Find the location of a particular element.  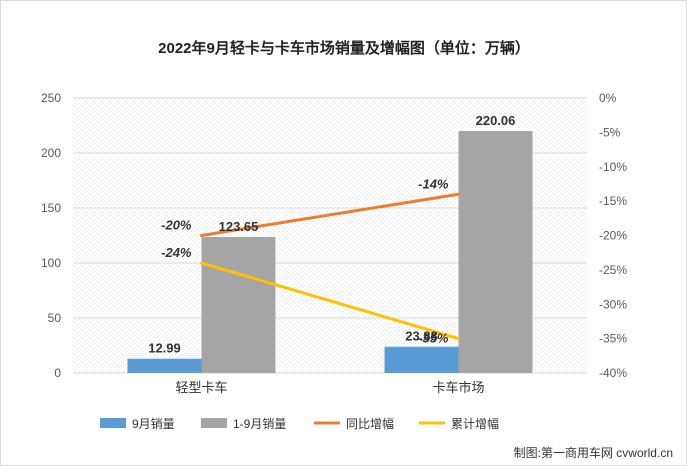

left-tick-label: 50 is located at coordinates (55, 318).